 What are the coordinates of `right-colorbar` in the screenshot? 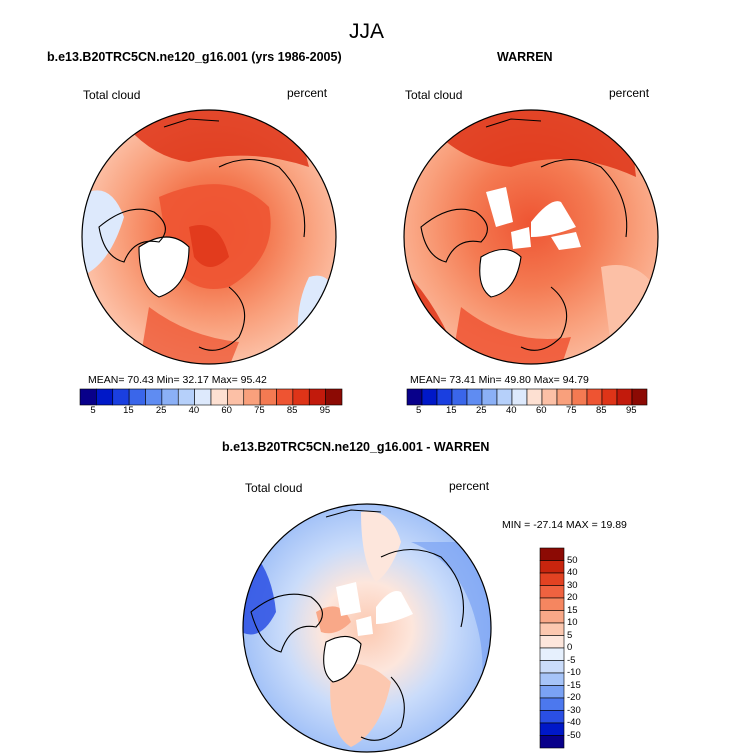 It's located at (527, 397).